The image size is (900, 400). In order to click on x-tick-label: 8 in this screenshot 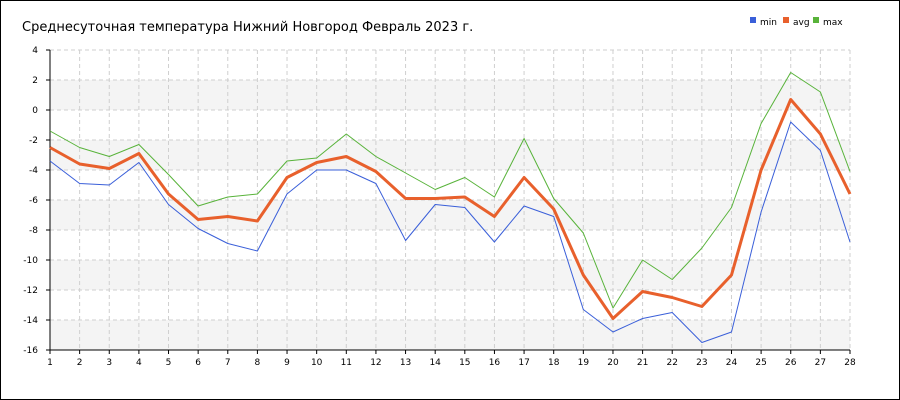, I will do `click(258, 363)`.